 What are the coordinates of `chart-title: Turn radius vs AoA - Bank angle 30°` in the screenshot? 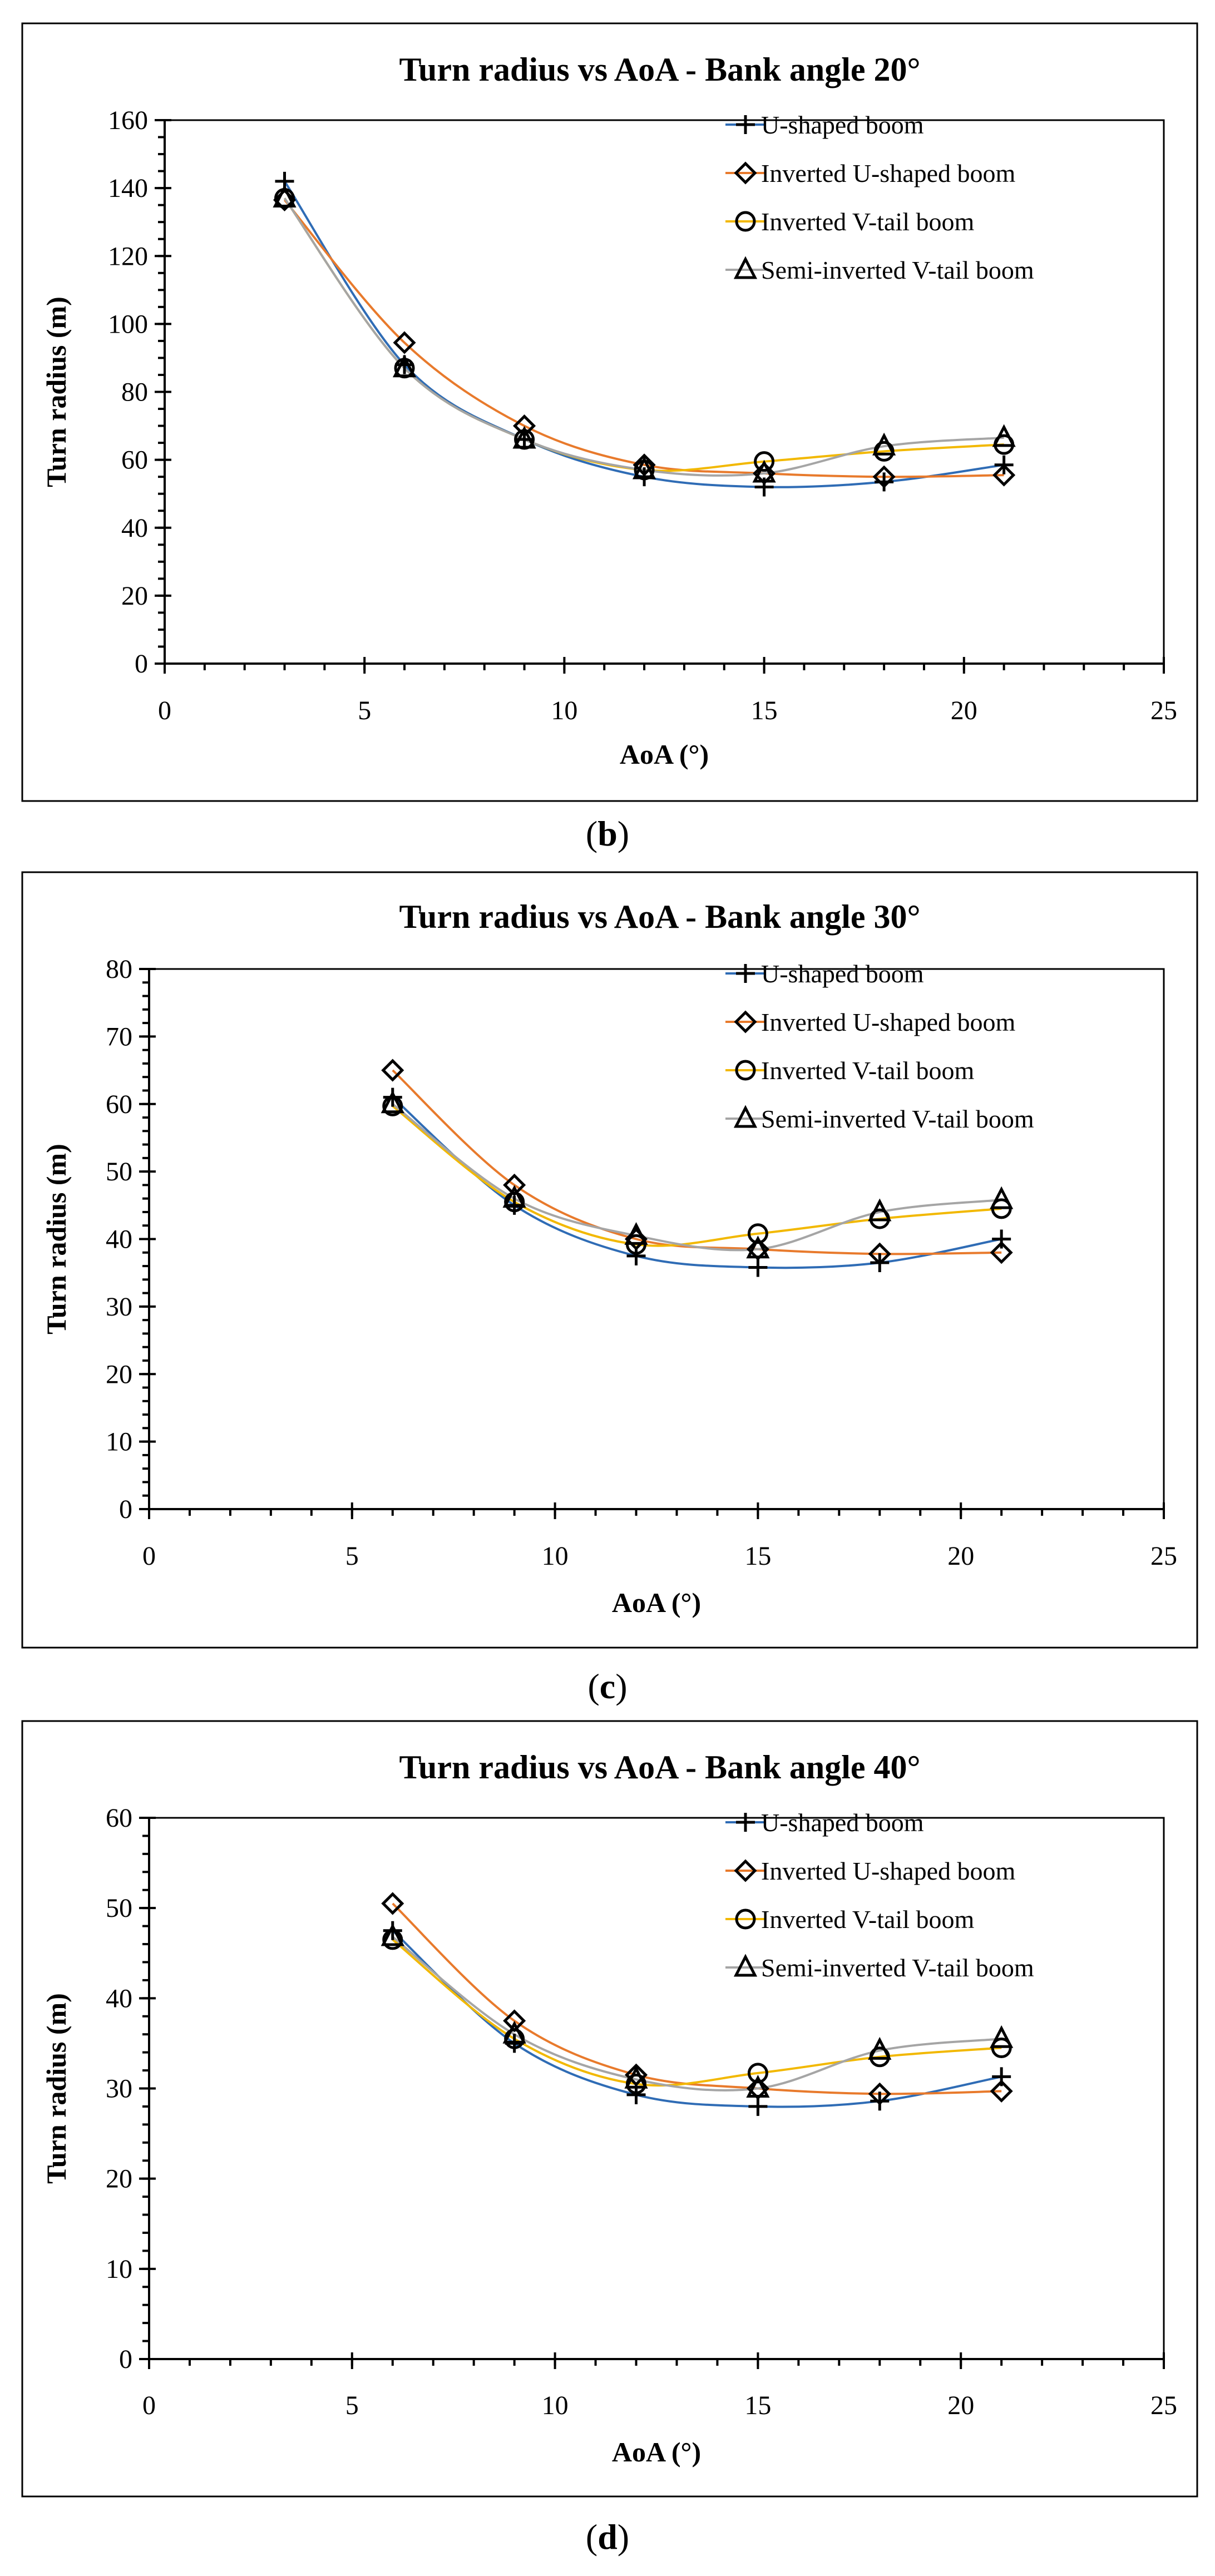 It's located at (659, 916).